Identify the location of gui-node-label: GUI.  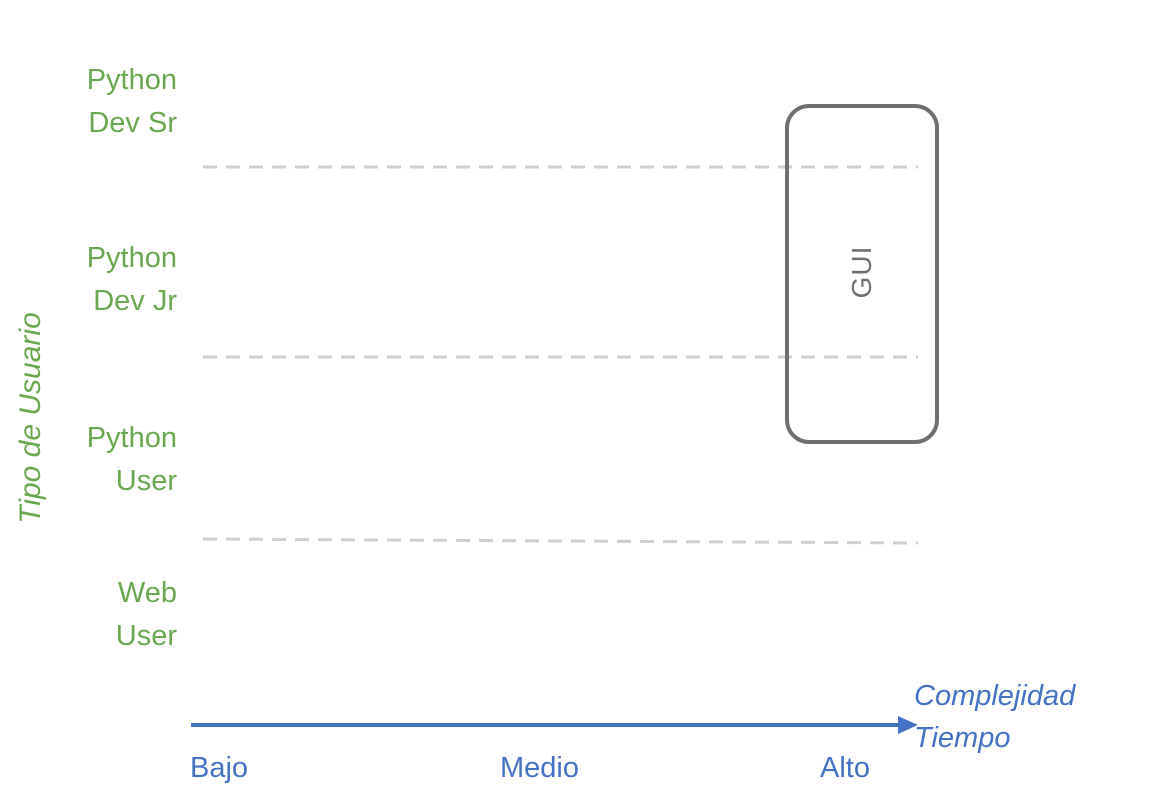
(861, 272).